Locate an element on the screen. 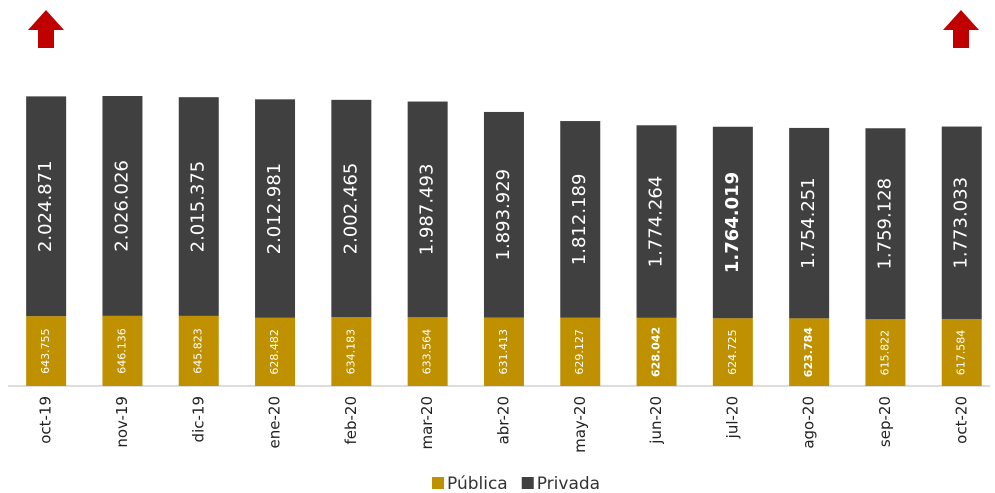 This screenshot has height=493, width=995. x-tick-label: nov-19 is located at coordinates (122, 422).